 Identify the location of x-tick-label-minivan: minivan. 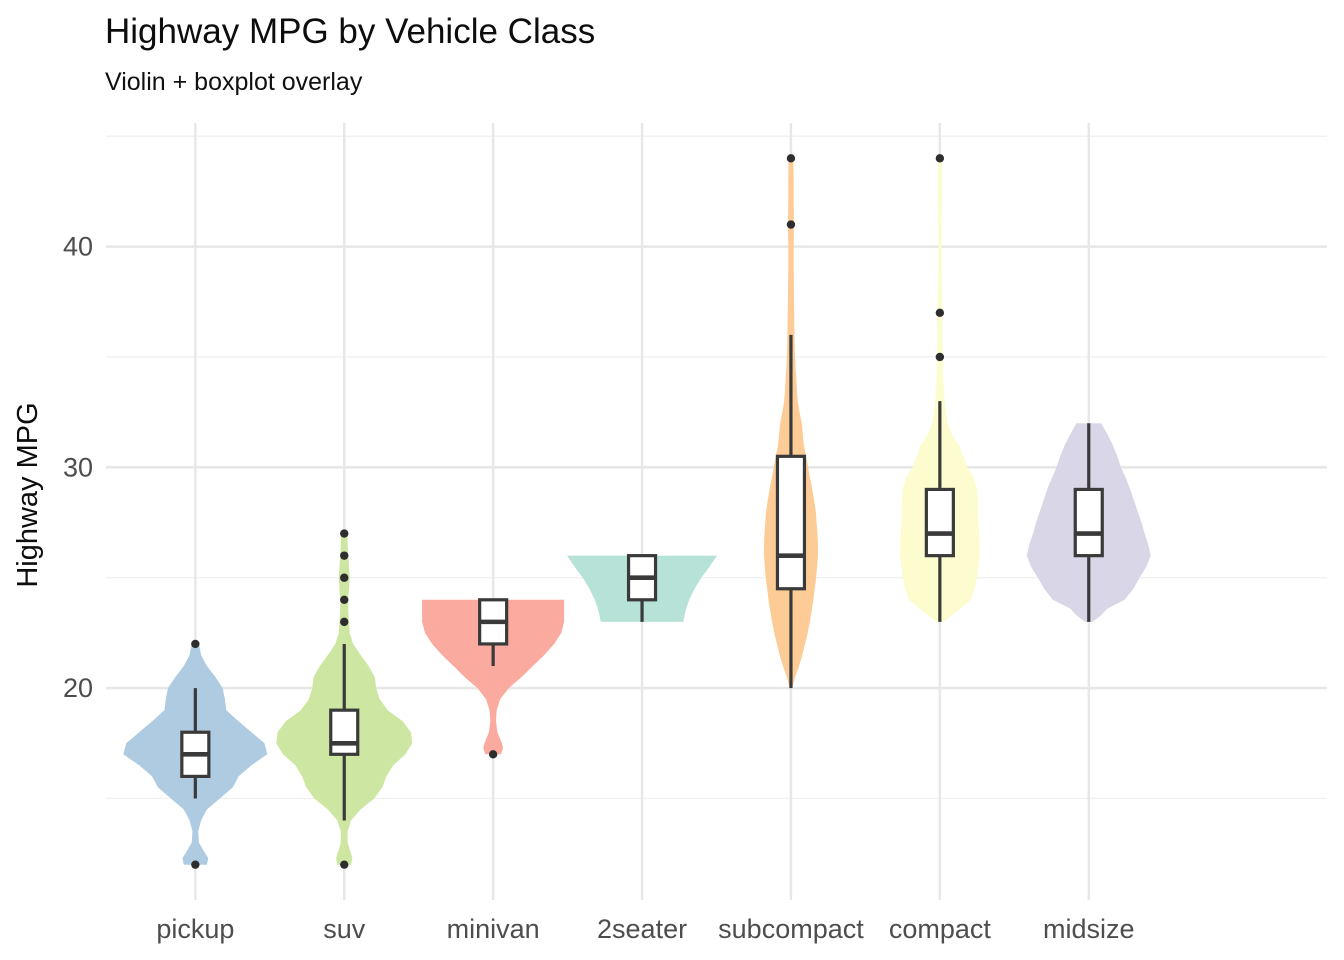
(493, 929).